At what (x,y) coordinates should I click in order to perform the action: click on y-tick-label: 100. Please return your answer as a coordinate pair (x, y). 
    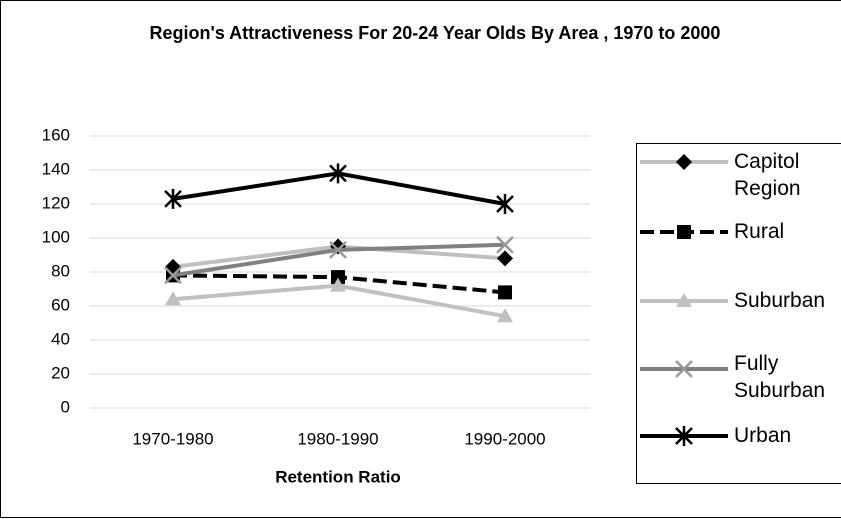
    Looking at the image, I should click on (56, 236).